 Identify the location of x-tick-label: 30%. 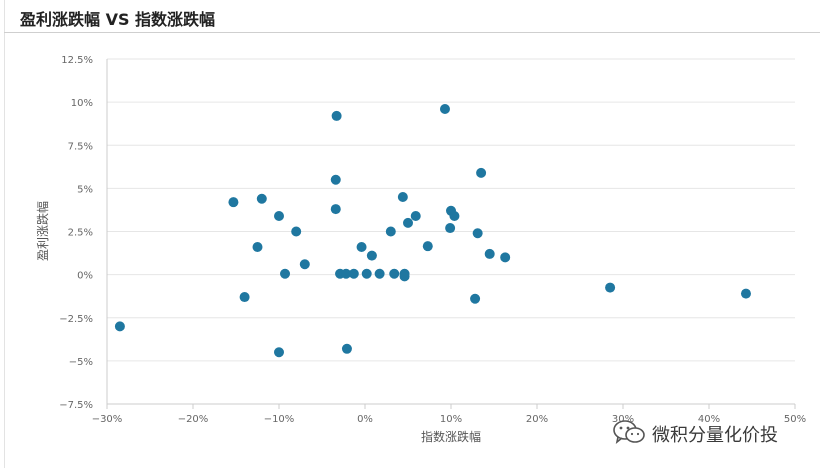
(623, 419).